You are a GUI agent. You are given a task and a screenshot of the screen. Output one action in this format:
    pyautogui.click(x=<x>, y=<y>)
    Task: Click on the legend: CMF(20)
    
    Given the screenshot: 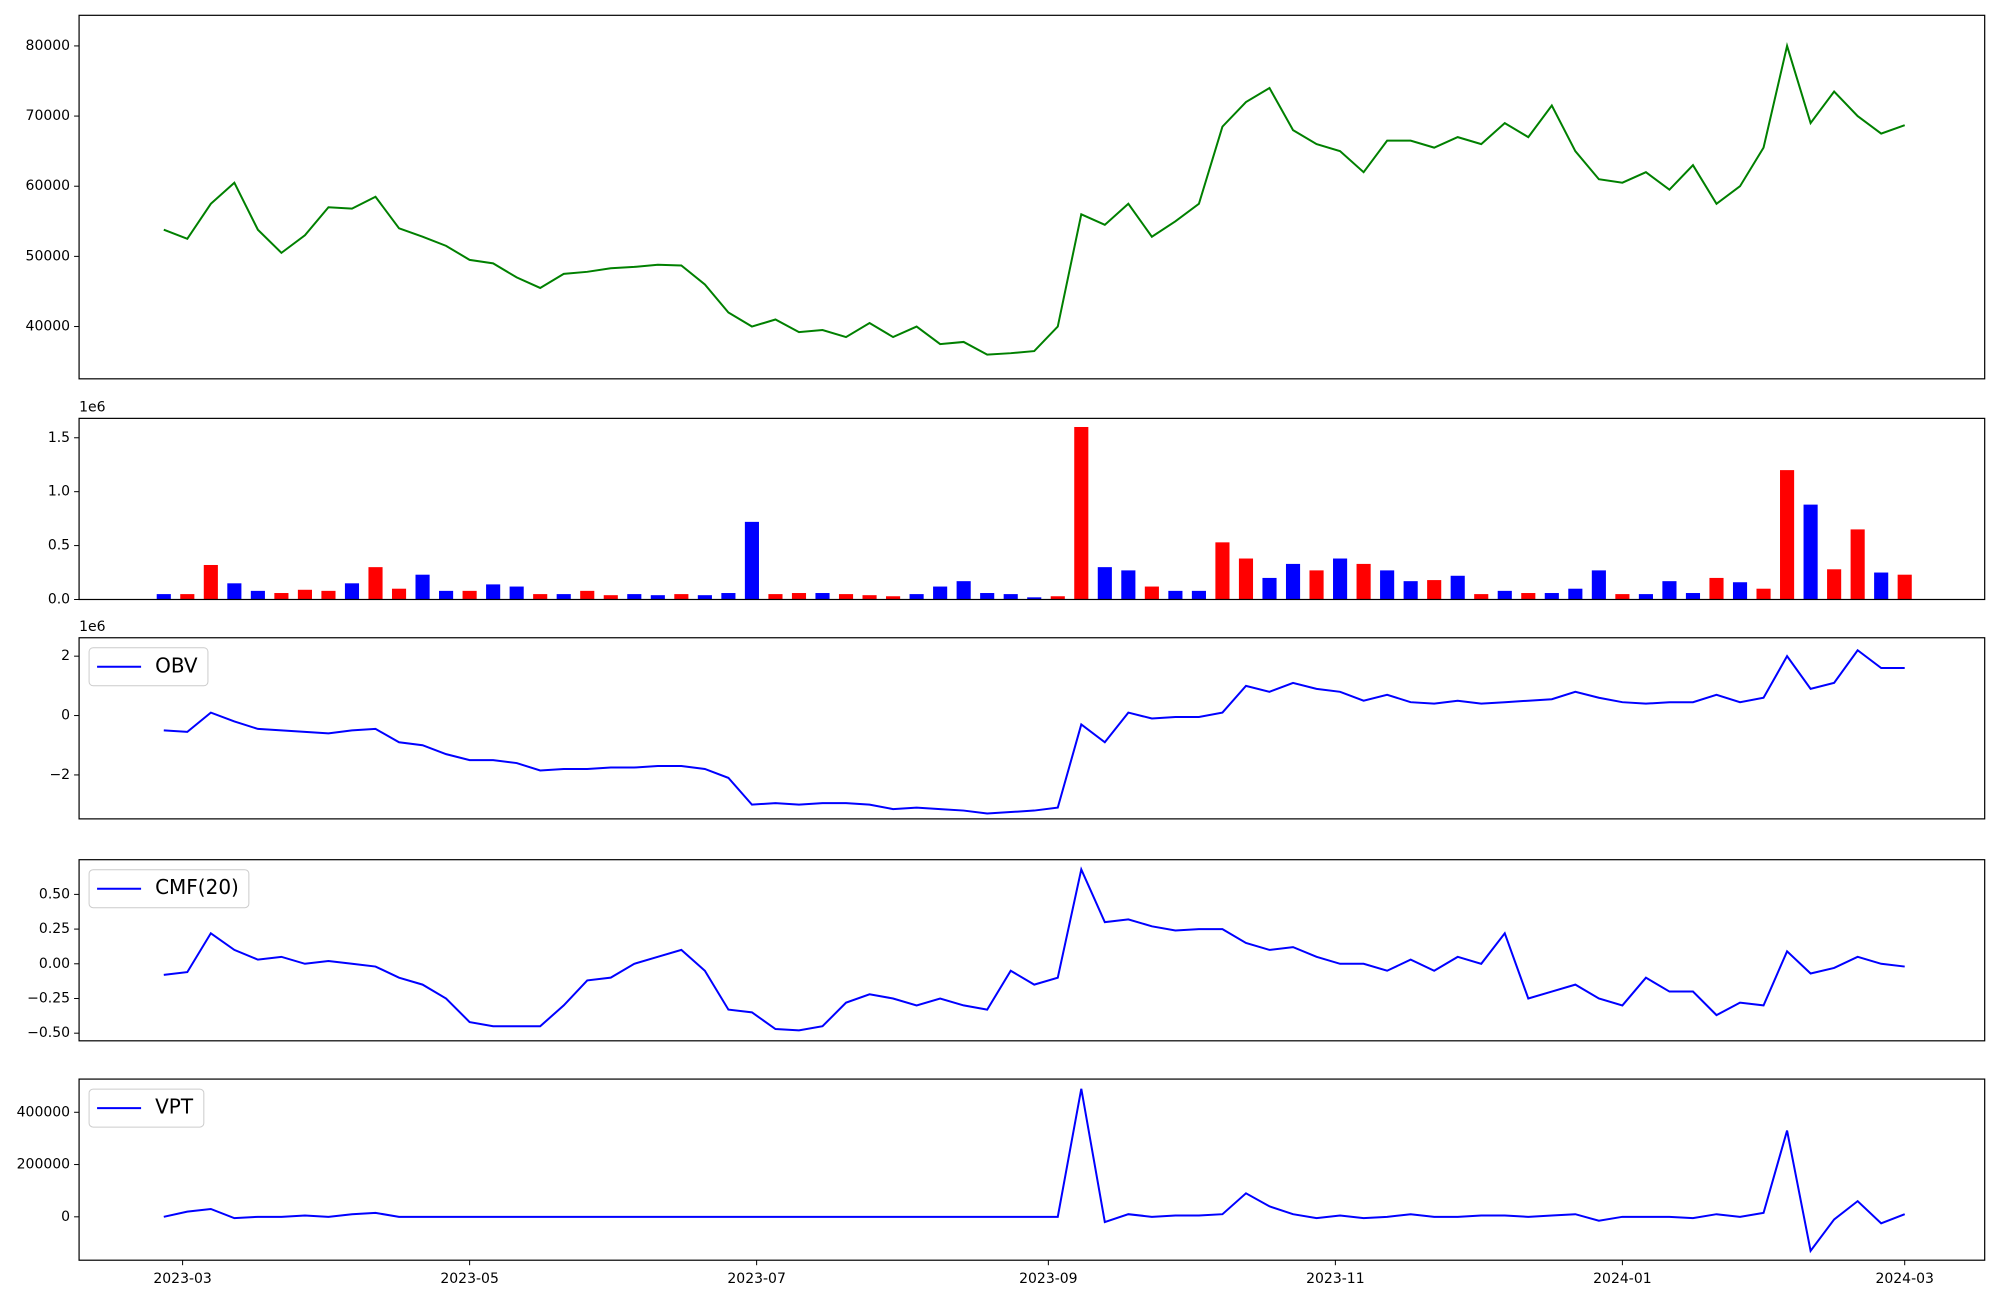 What is the action you would take?
    pyautogui.click(x=169, y=889)
    